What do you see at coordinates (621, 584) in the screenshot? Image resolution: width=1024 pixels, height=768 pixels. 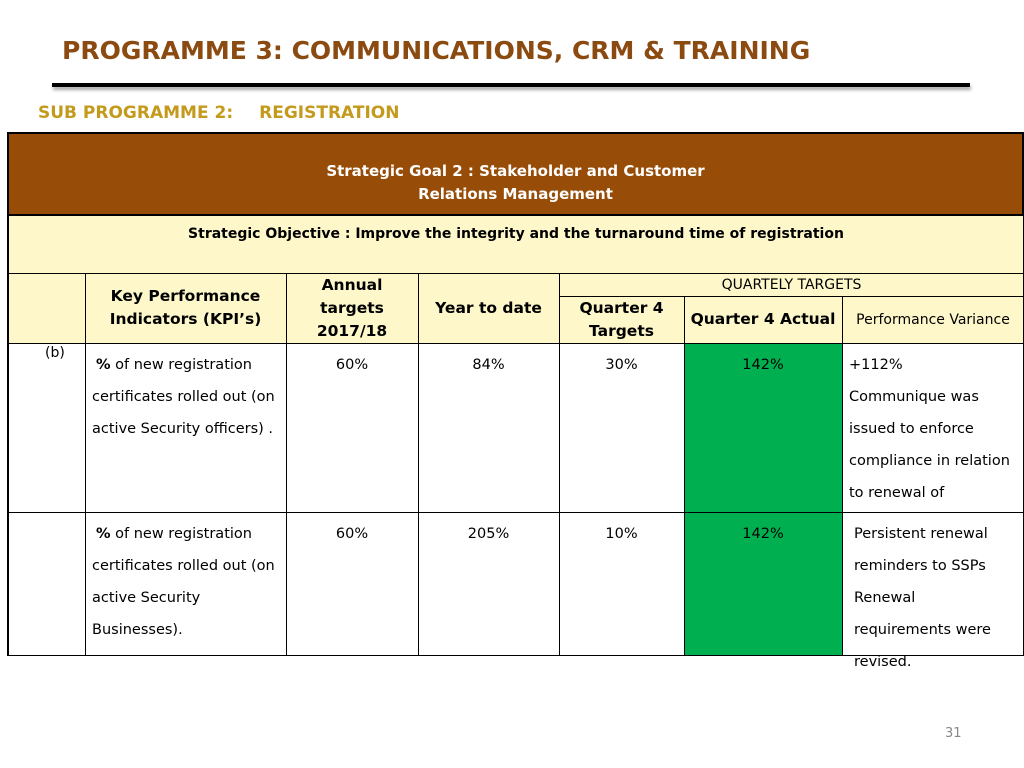 I see `row2-q4-target: 10%` at bounding box center [621, 584].